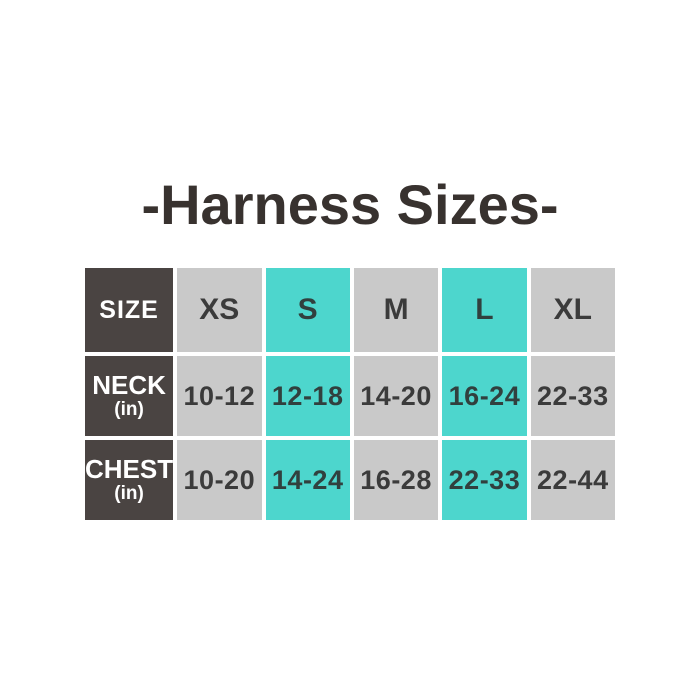 This screenshot has height=700, width=700. I want to click on header-cell-xs: XS, so click(219, 310).